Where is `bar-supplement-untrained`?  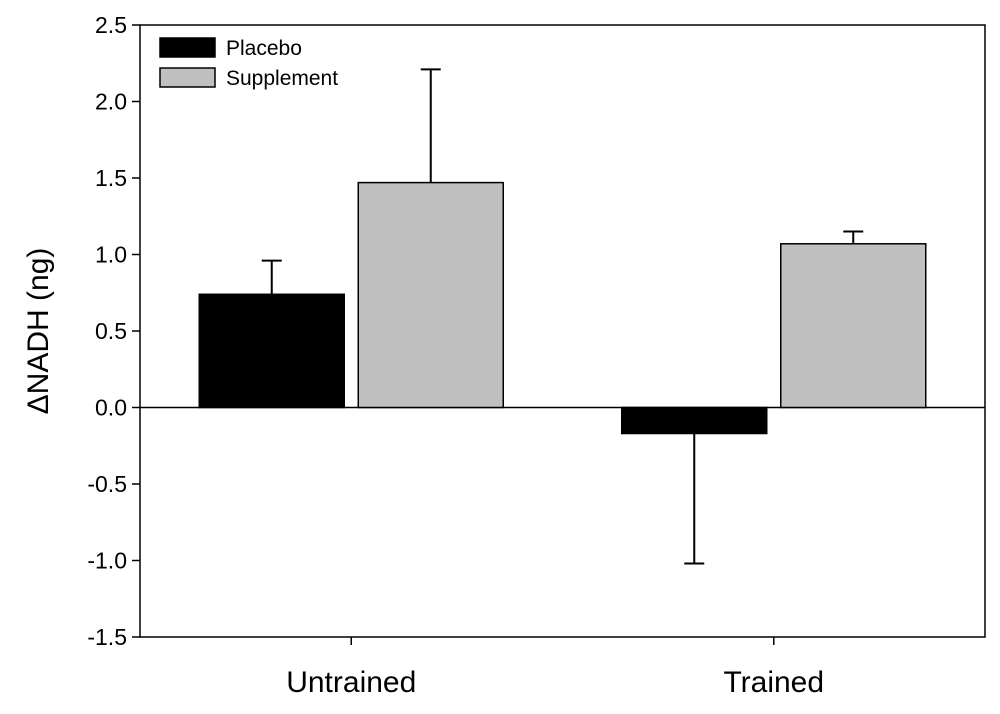
bar-supplement-untrained is located at coordinates (430, 295).